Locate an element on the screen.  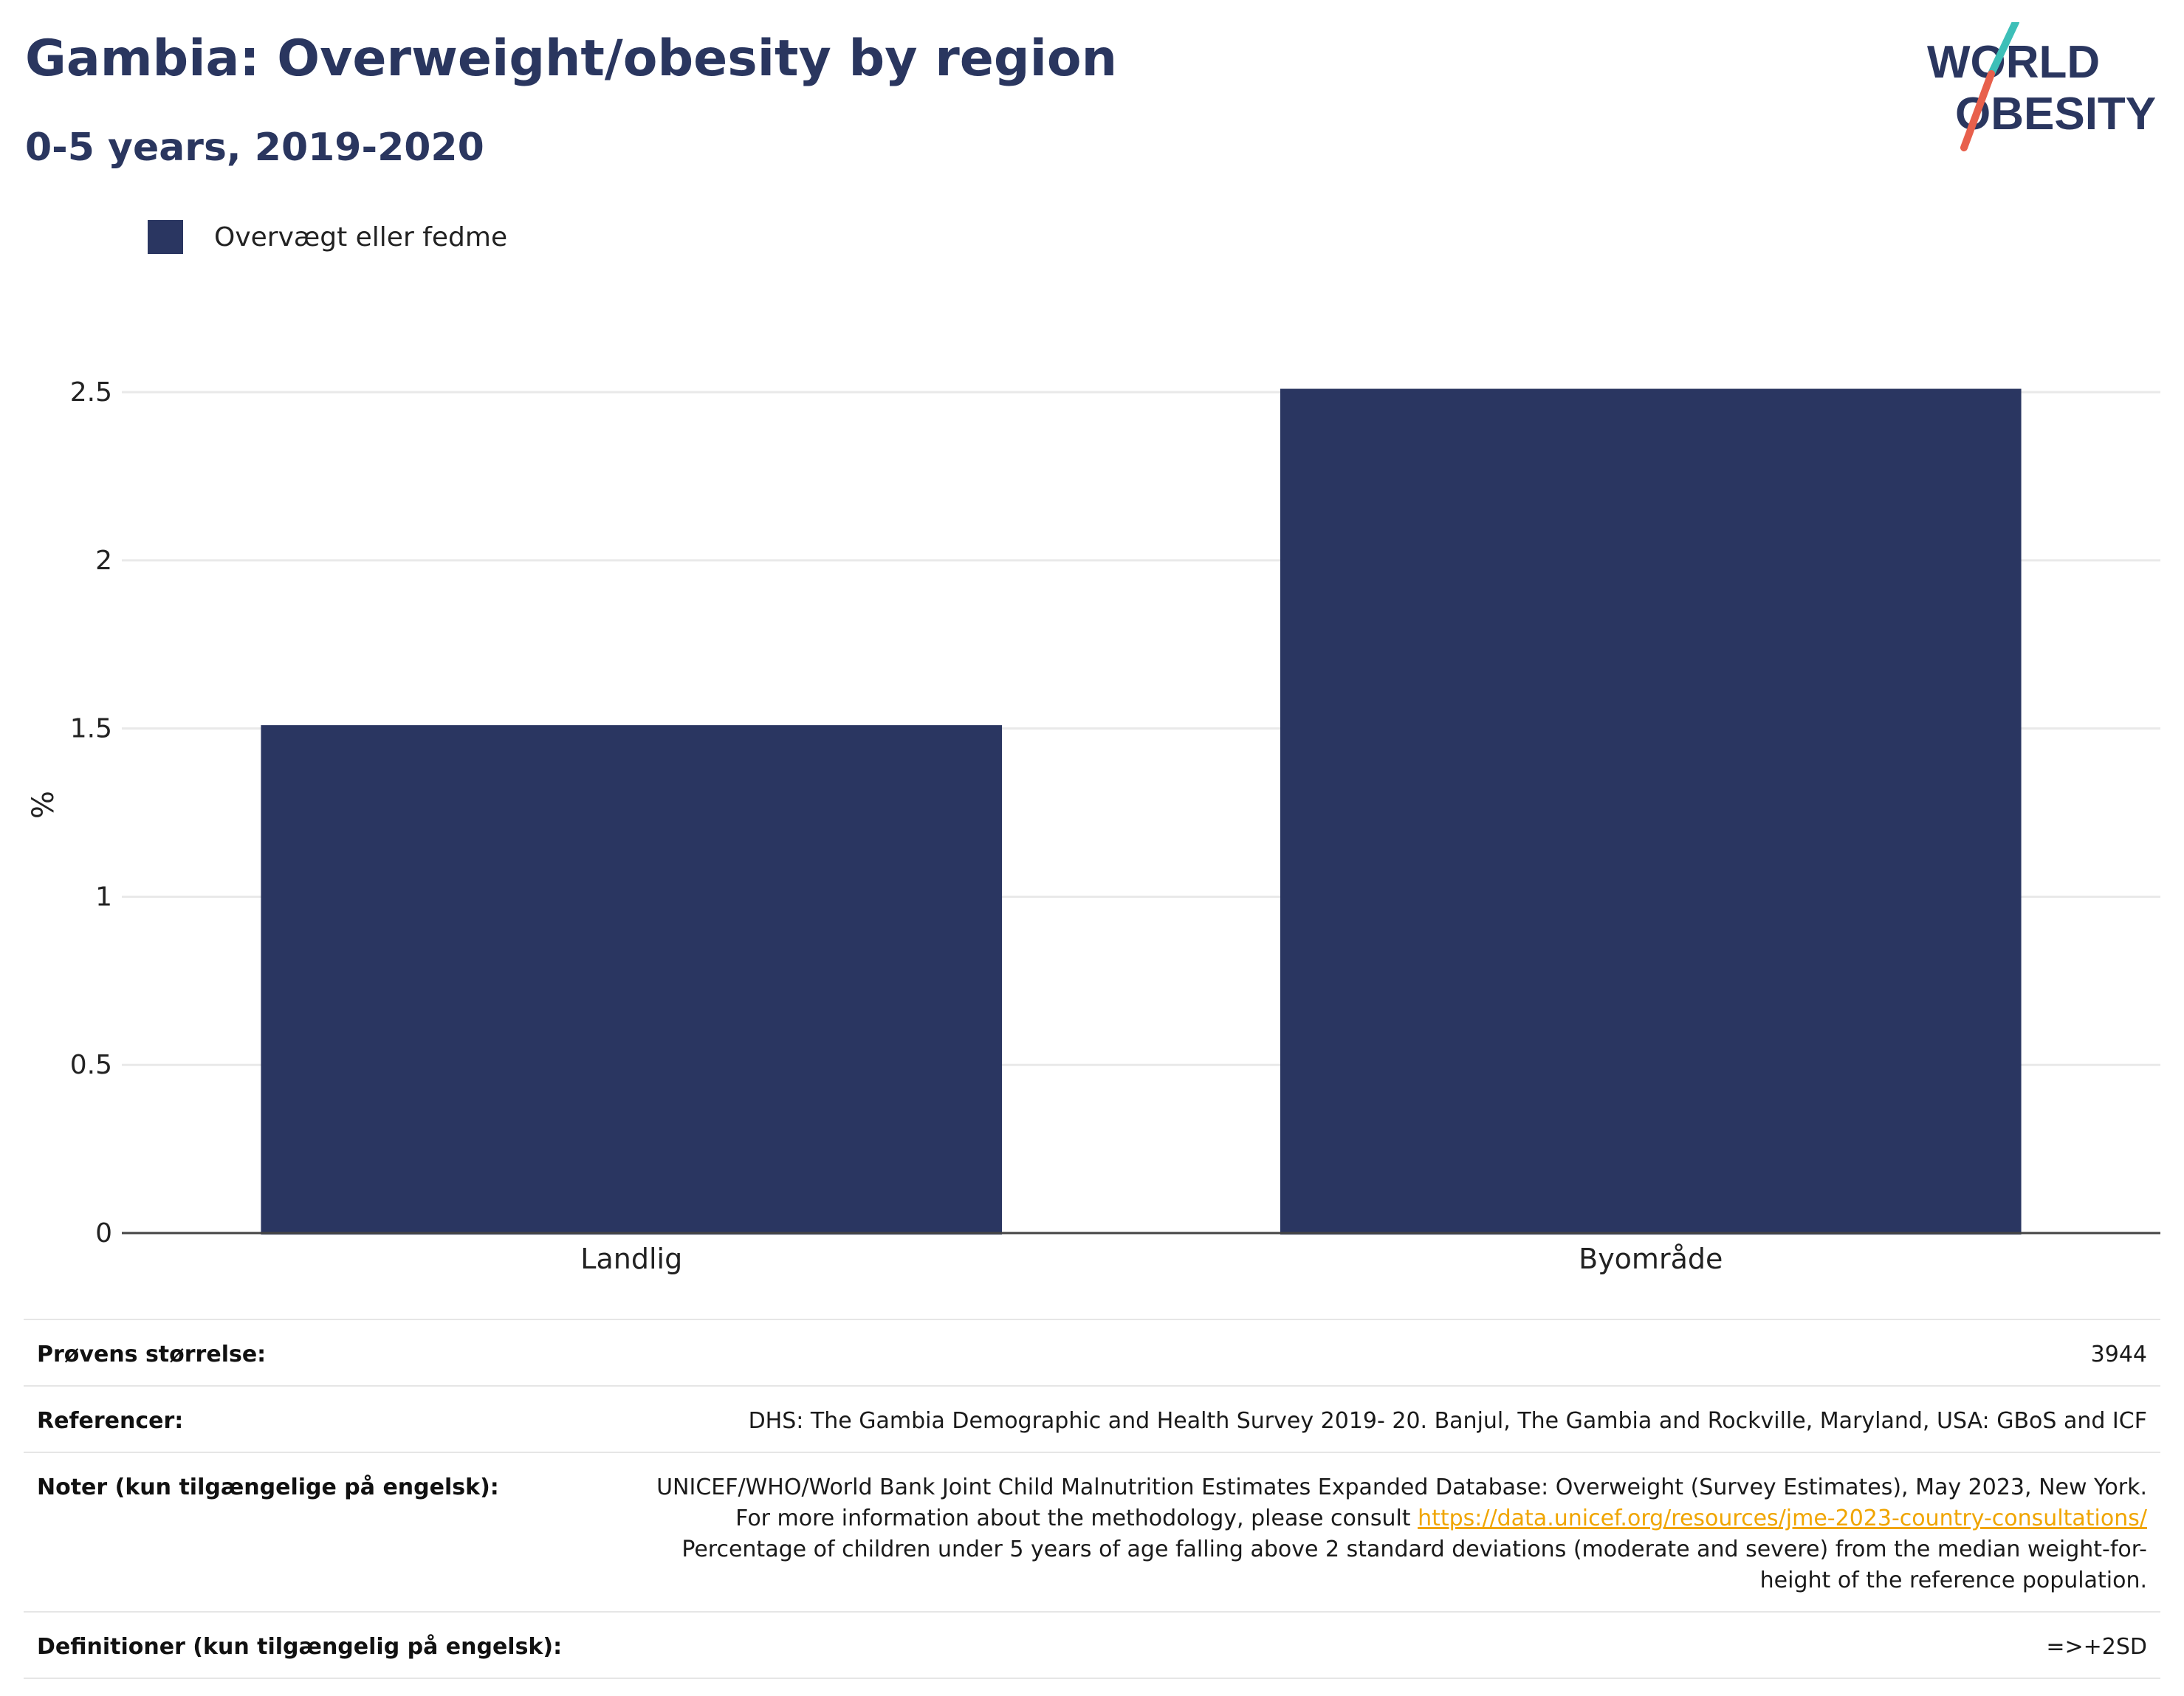
x-tick-label: Landlig is located at coordinates (631, 1259).